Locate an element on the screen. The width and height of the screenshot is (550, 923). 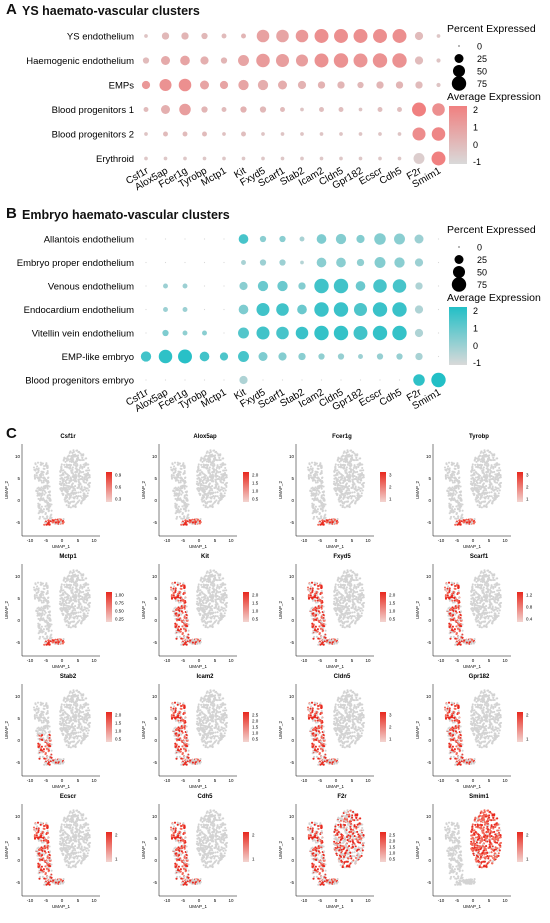
umap-legend-label: 2.0 is located at coordinates (255, 475).